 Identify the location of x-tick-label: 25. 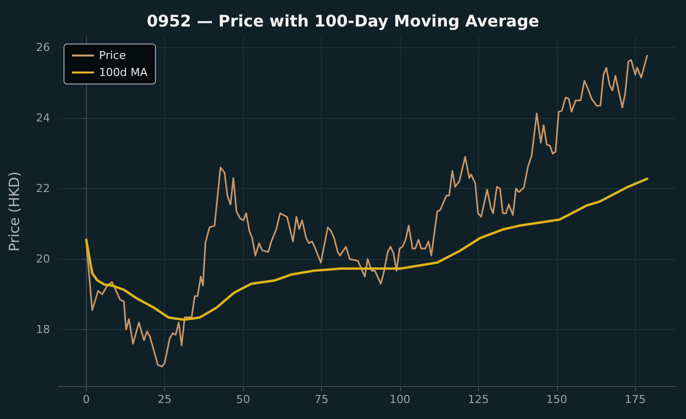
(165, 399).